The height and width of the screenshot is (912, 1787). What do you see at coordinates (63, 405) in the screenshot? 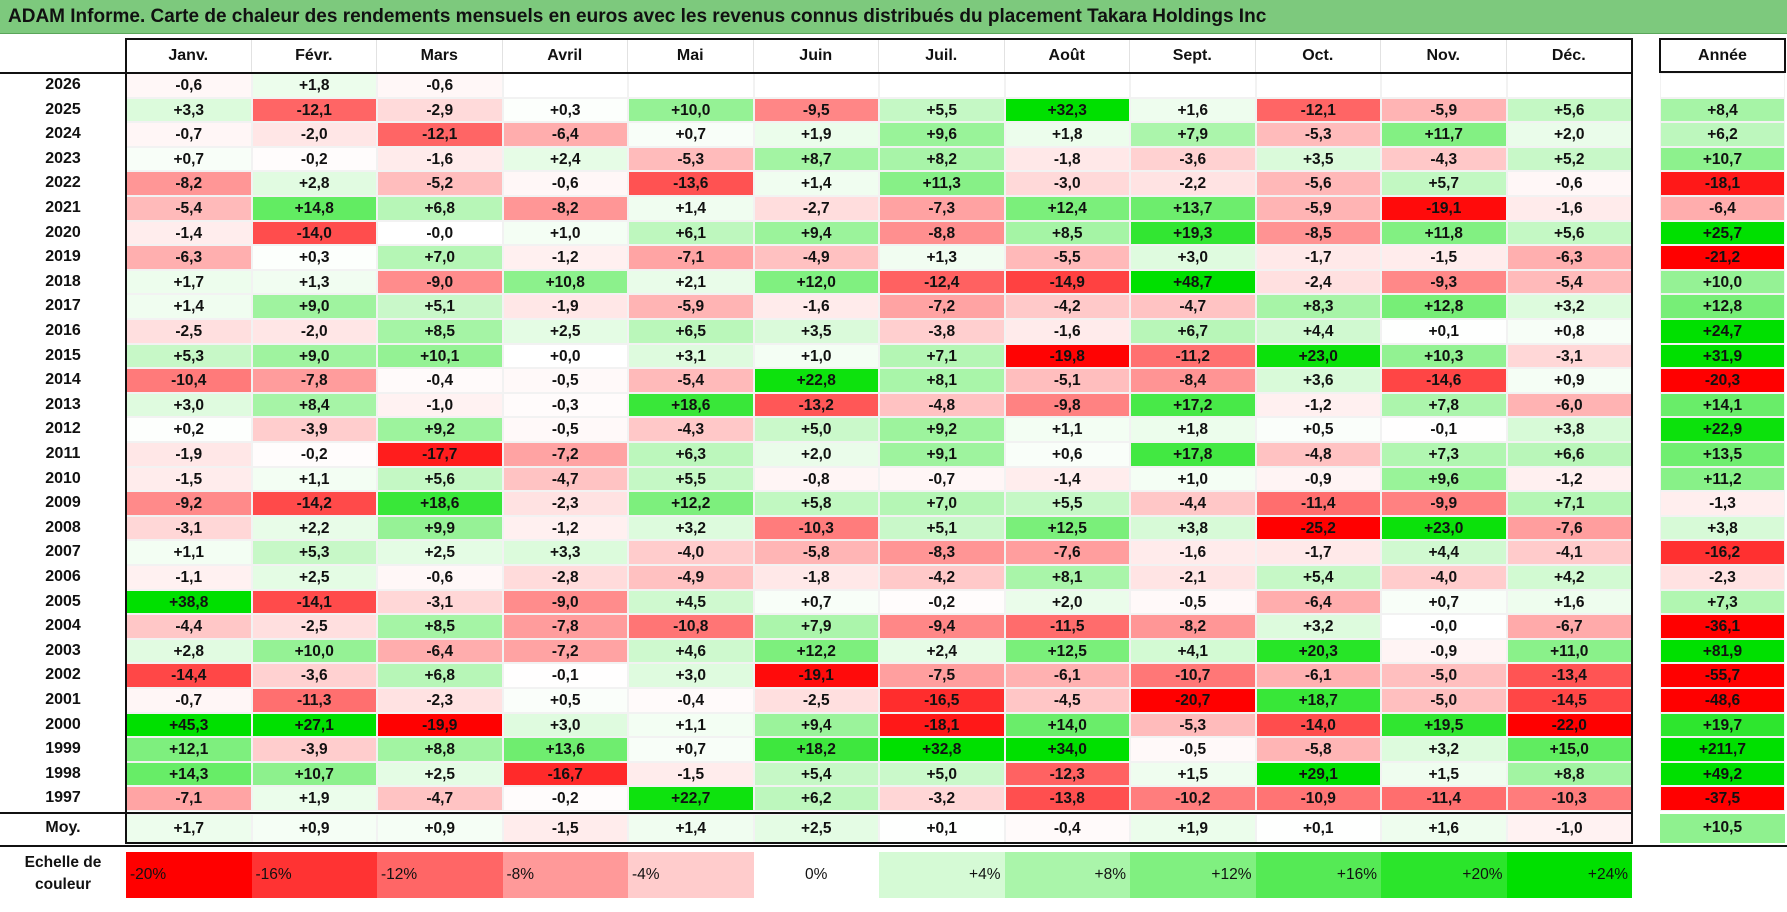
I see `year-label: 2013` at bounding box center [63, 405].